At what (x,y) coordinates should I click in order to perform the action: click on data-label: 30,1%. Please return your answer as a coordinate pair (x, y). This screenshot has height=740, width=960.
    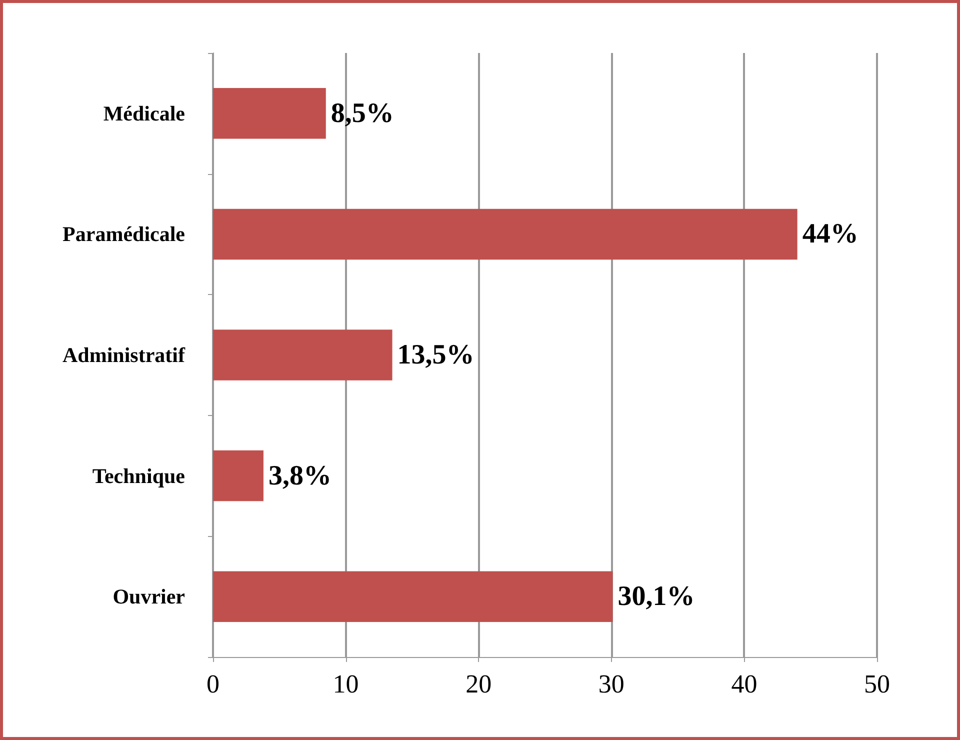
    Looking at the image, I should click on (656, 596).